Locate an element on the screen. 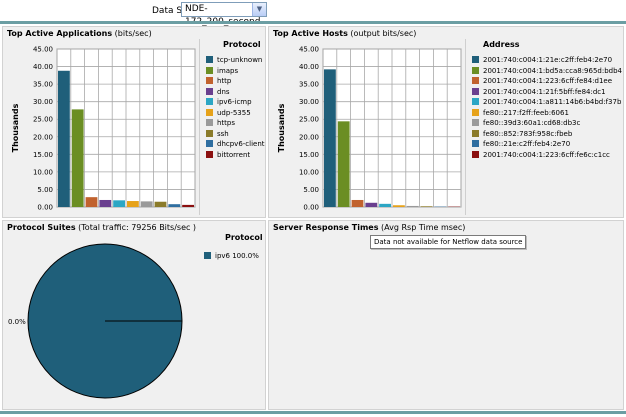 This screenshot has height=417, width=626. hosts-legend-label: 2001:740:c004:1:a811:14b6:b4bd:f37b is located at coordinates (552, 102).